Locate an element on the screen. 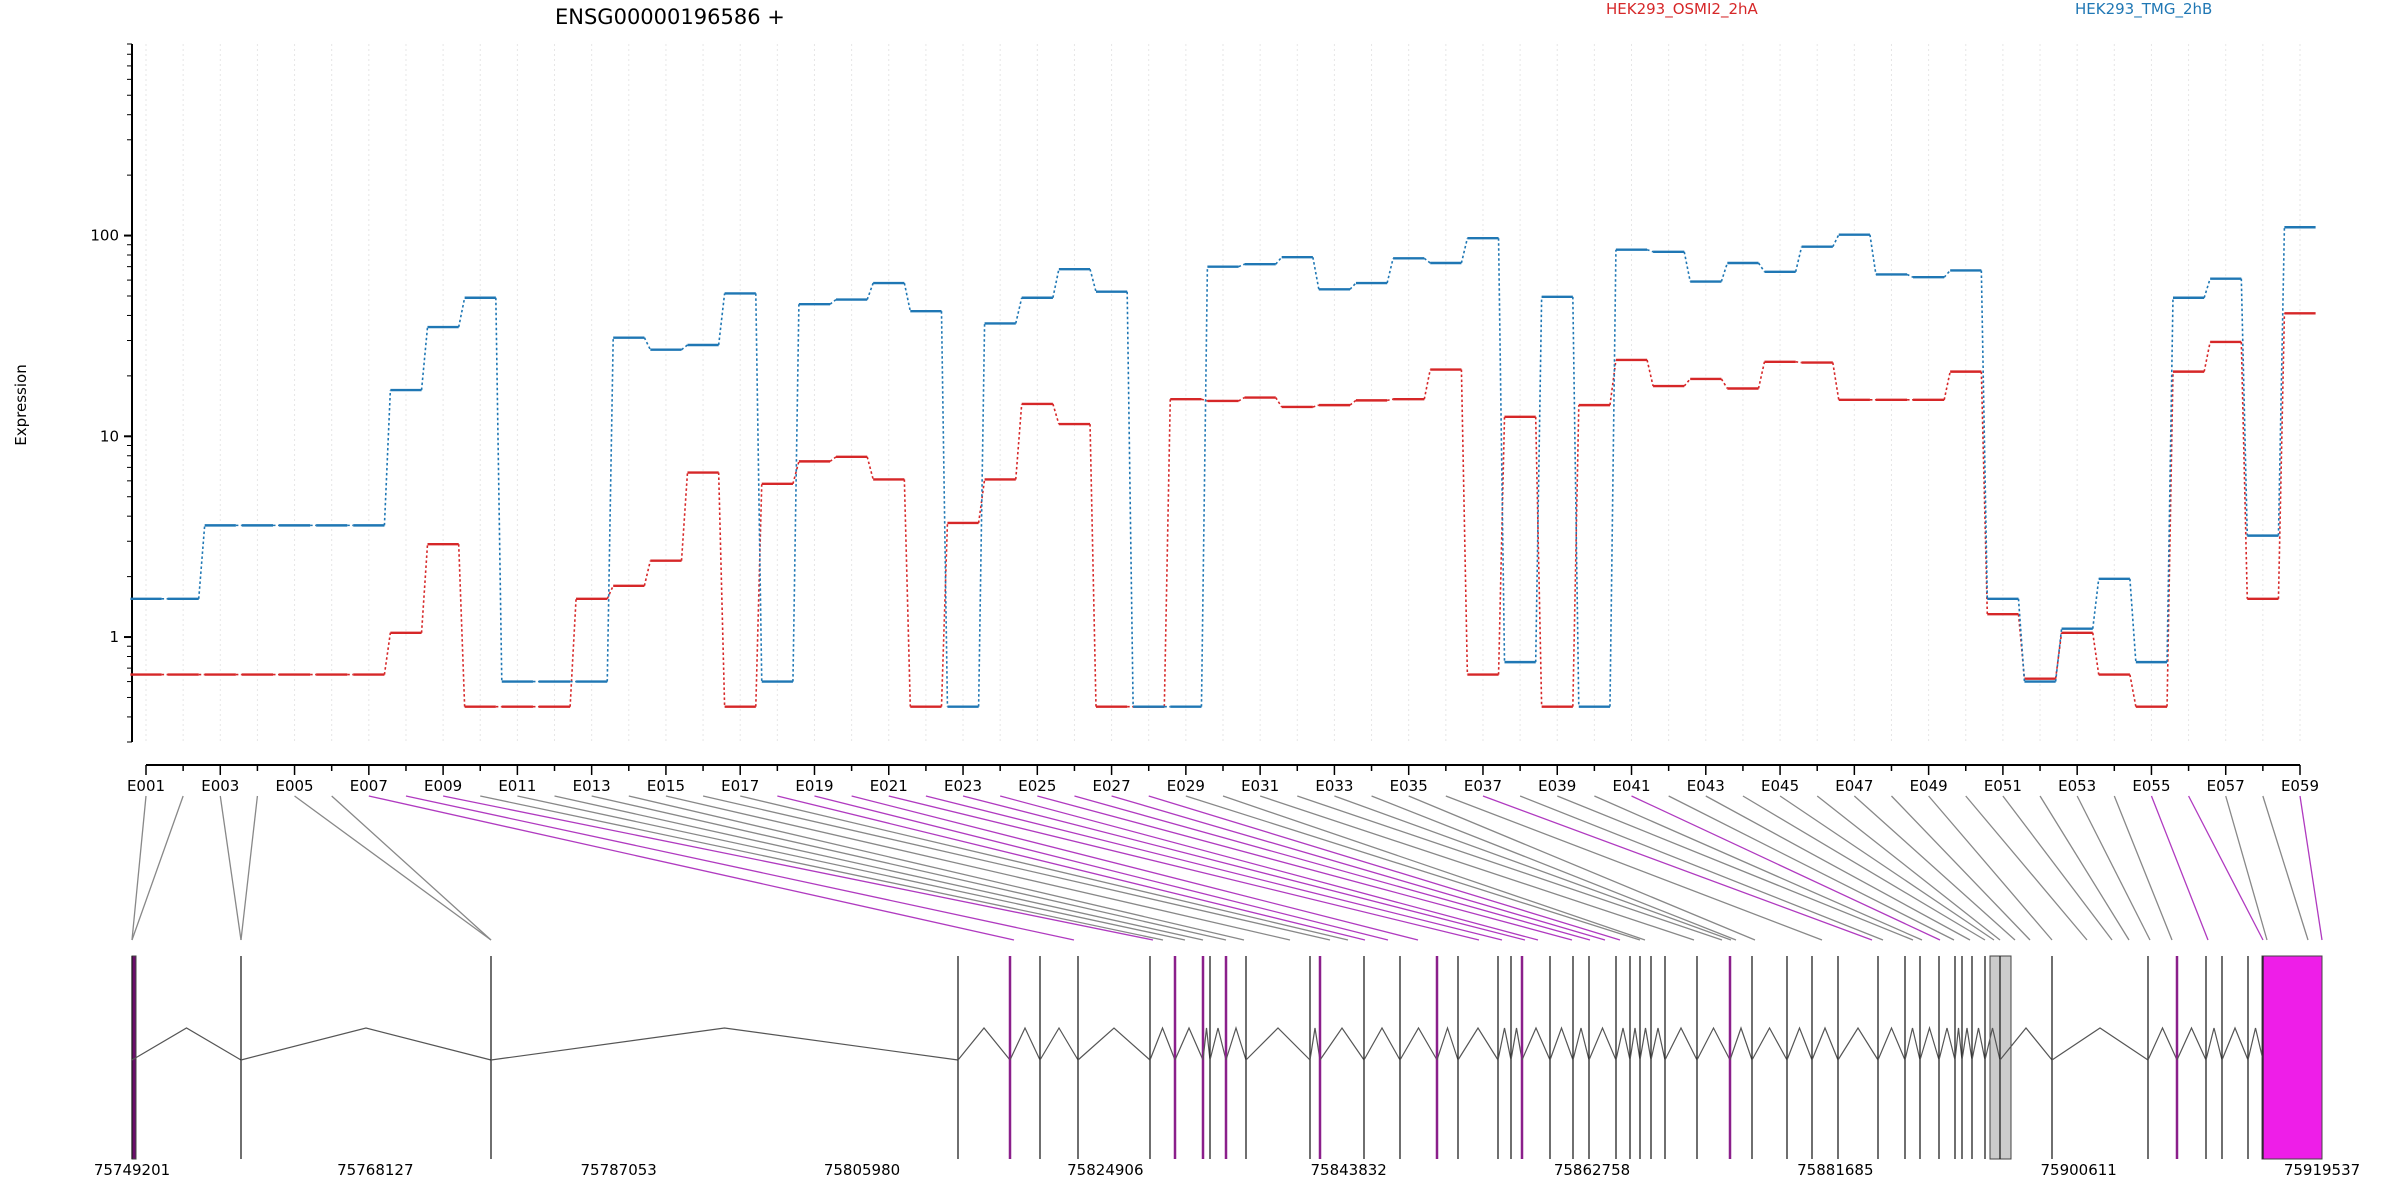  x-tick-label: E007 is located at coordinates (369, 786).